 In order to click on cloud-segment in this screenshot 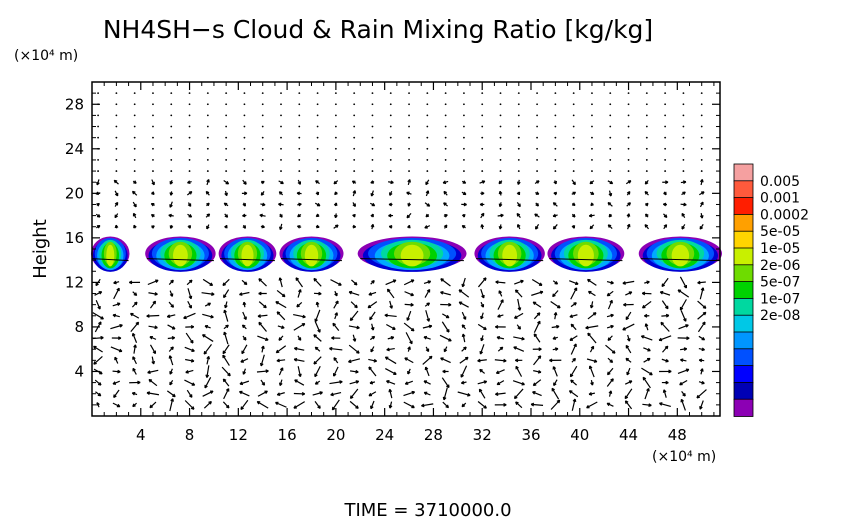, I will do `click(412, 254)`.